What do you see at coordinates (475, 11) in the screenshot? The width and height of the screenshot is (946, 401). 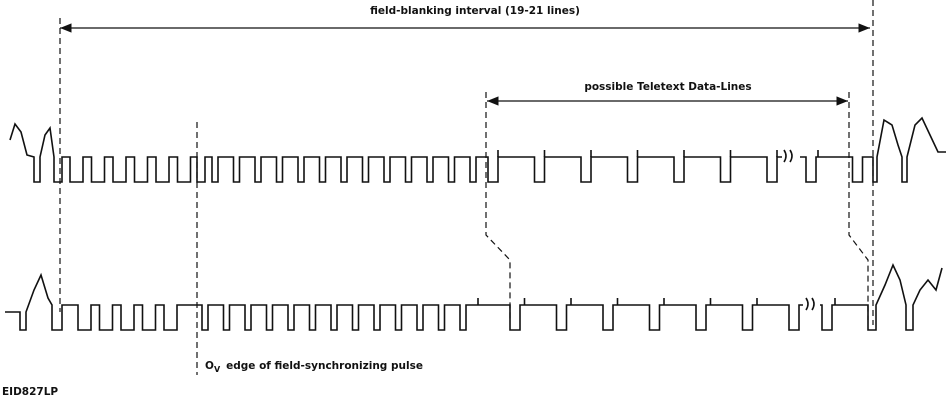 I see `interval-label: field-blanking interval (19-21 lines)` at bounding box center [475, 11].